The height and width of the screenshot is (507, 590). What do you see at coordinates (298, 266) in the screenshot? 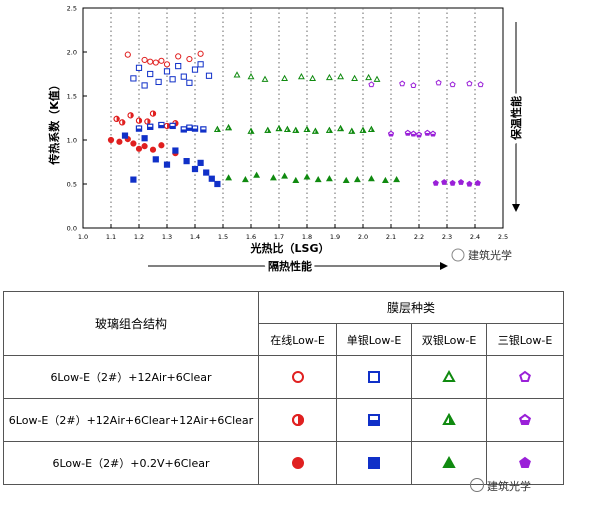
I see `x-arrow` at bounding box center [298, 266].